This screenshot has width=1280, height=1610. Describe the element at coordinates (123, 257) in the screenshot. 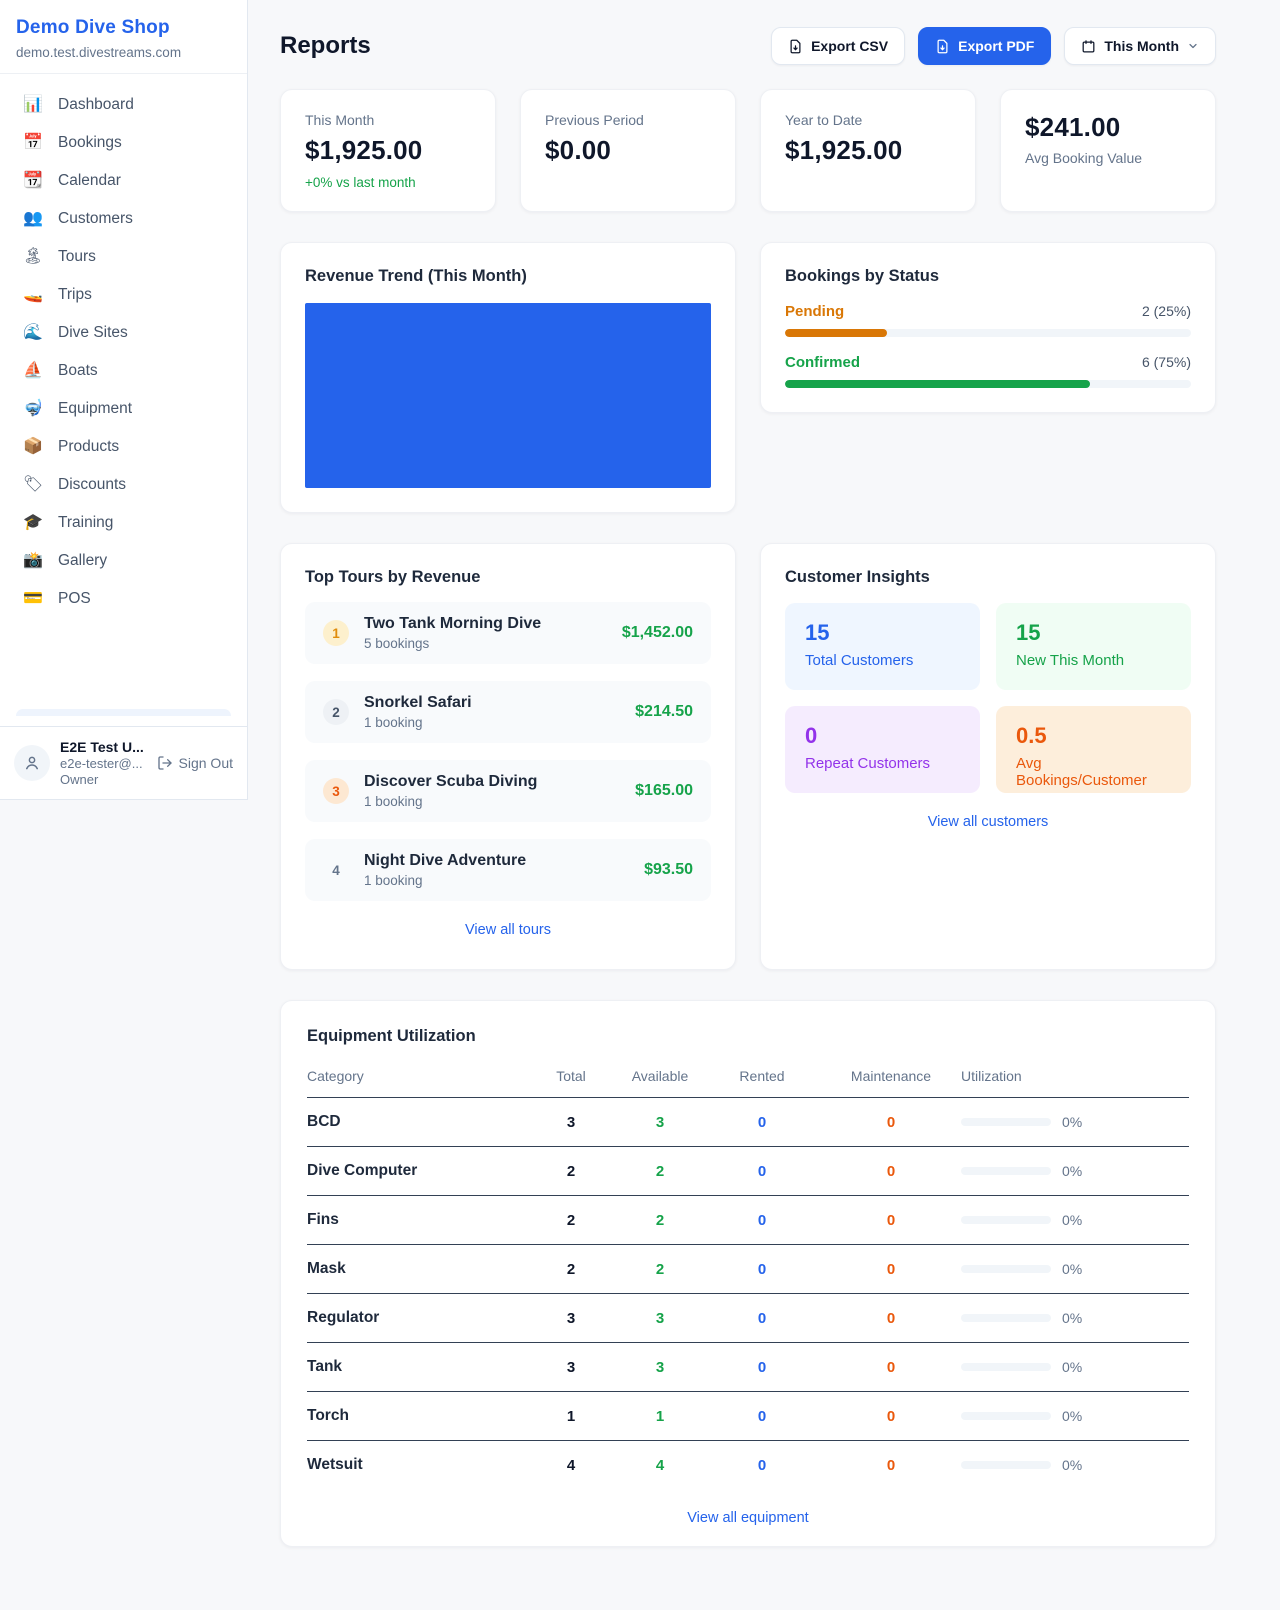

I see `sidebar-item-tours: 🏝 Tours` at that location.